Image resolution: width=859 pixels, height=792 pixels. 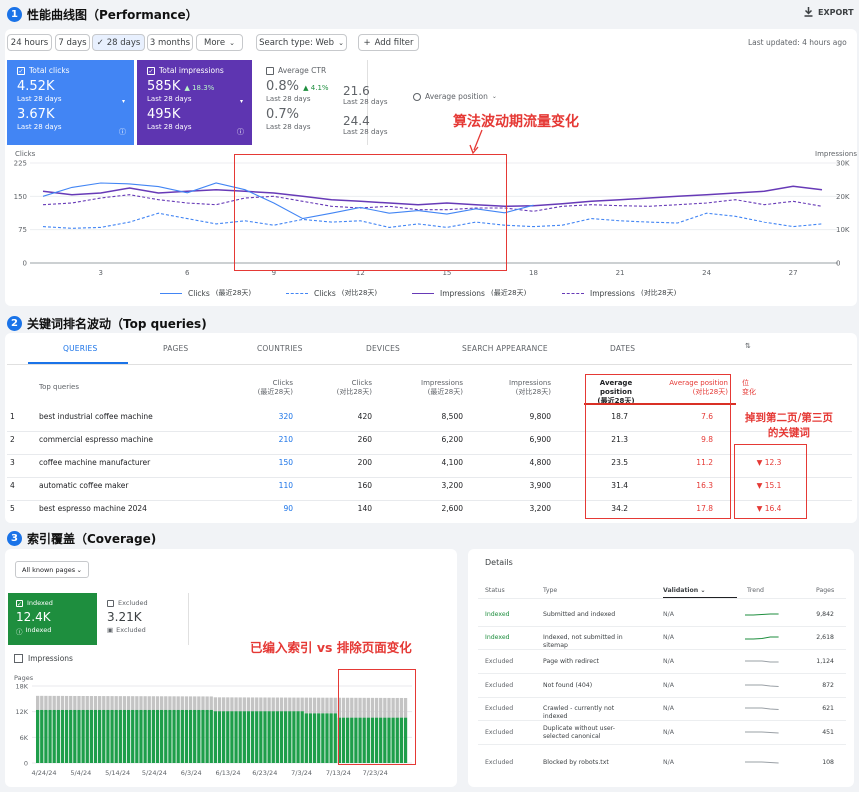 What do you see at coordinates (442, 387) in the screenshot?
I see `th-impressions-current: Impressions (最近28天)` at bounding box center [442, 387].